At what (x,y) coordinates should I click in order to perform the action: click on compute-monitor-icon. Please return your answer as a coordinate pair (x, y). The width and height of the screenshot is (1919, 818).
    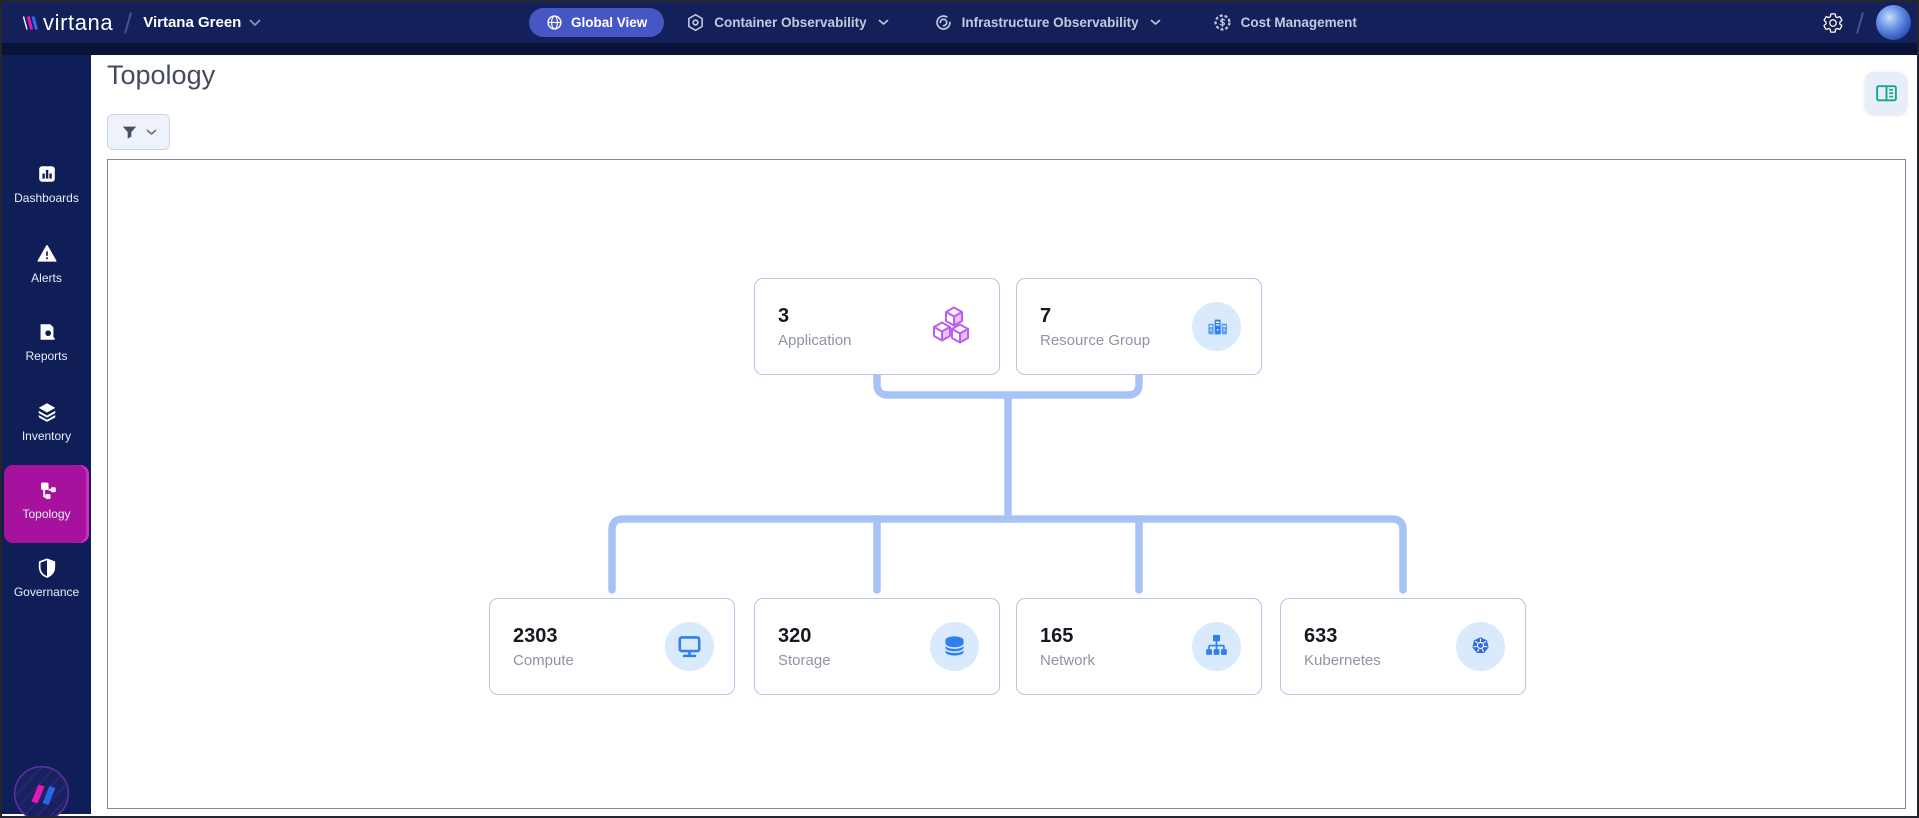
    Looking at the image, I should click on (689, 646).